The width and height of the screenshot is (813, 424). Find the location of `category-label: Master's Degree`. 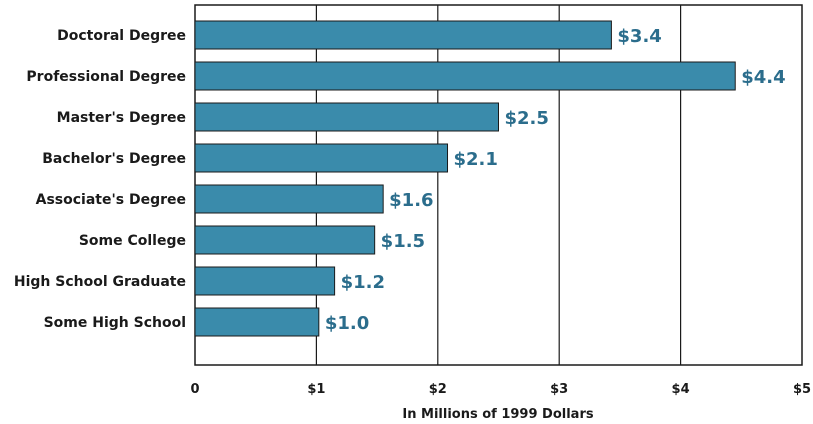

category-label: Master's Degree is located at coordinates (121, 118).